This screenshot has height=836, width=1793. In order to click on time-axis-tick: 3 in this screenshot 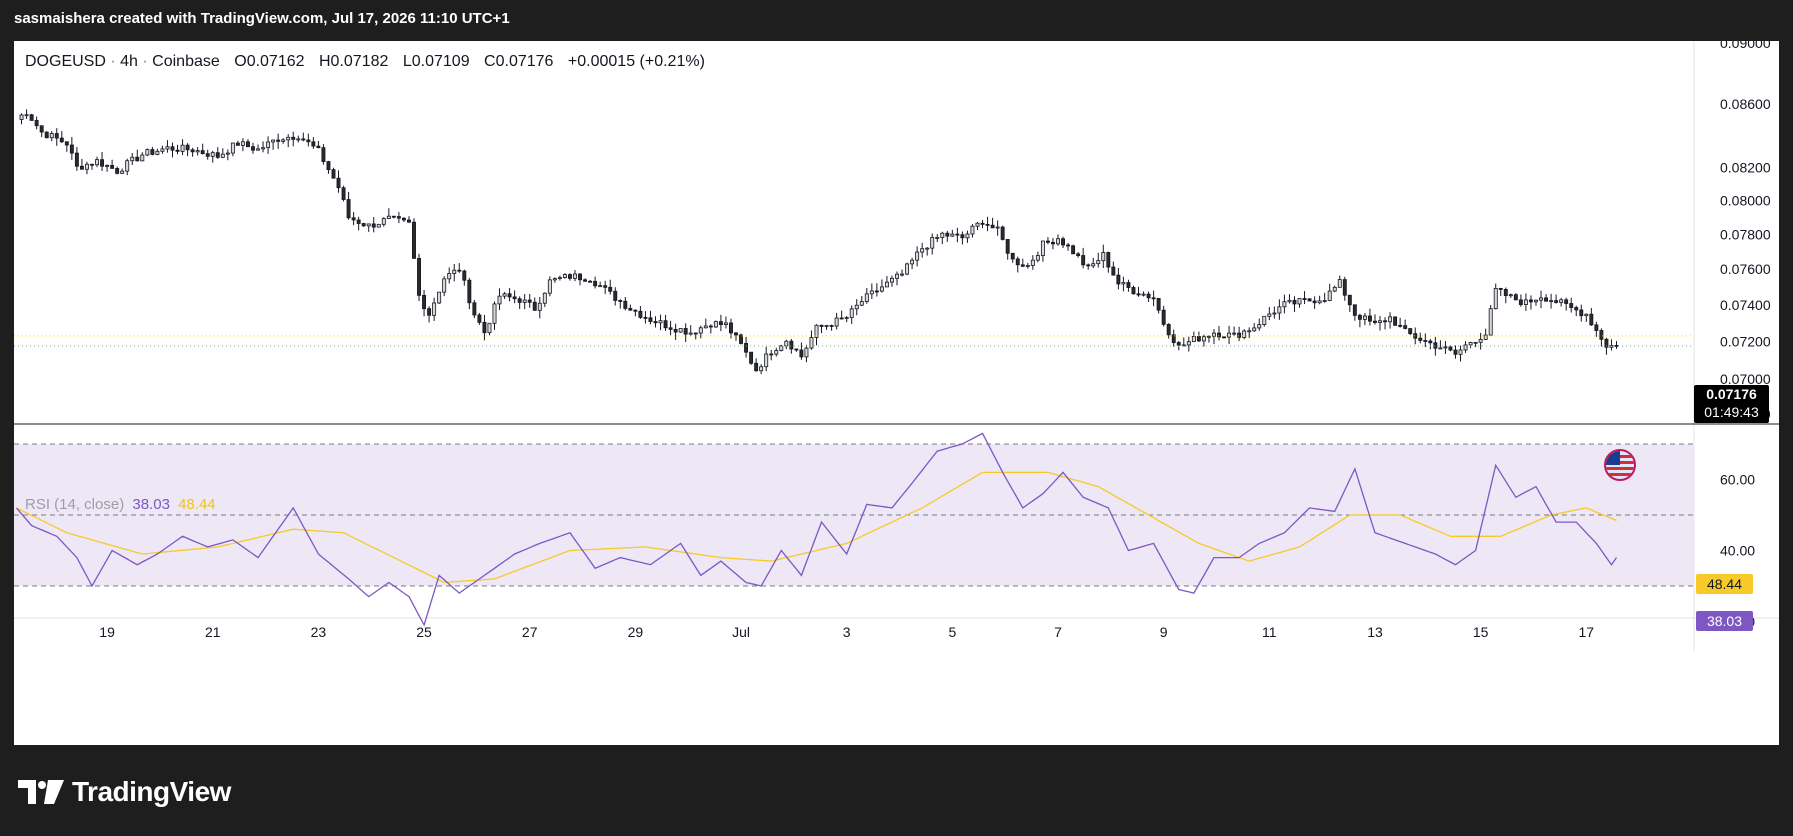, I will do `click(847, 632)`.